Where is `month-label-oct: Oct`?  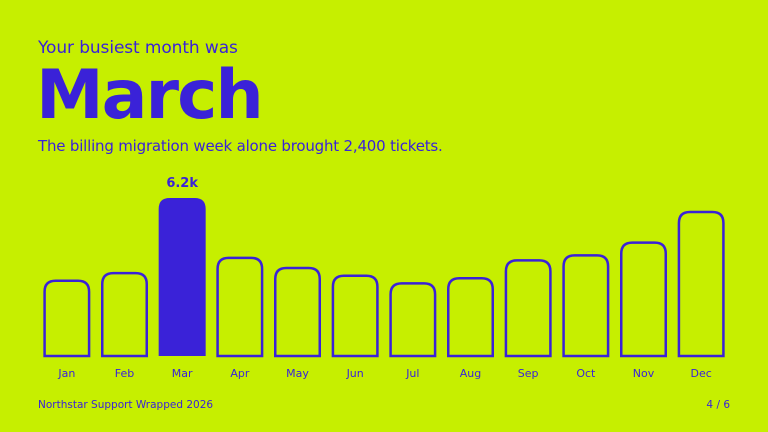 month-label-oct: Oct is located at coordinates (586, 373).